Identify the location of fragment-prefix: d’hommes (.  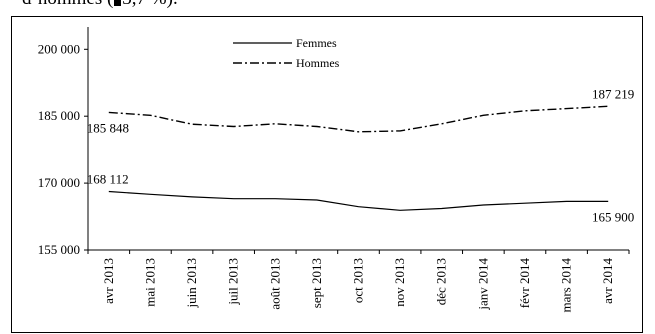
(67, 4).